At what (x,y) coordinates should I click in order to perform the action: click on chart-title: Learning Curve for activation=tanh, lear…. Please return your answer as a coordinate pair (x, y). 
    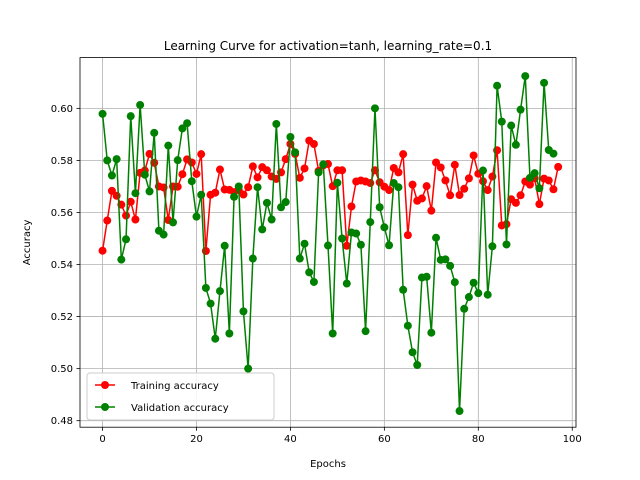
    Looking at the image, I should click on (328, 46).